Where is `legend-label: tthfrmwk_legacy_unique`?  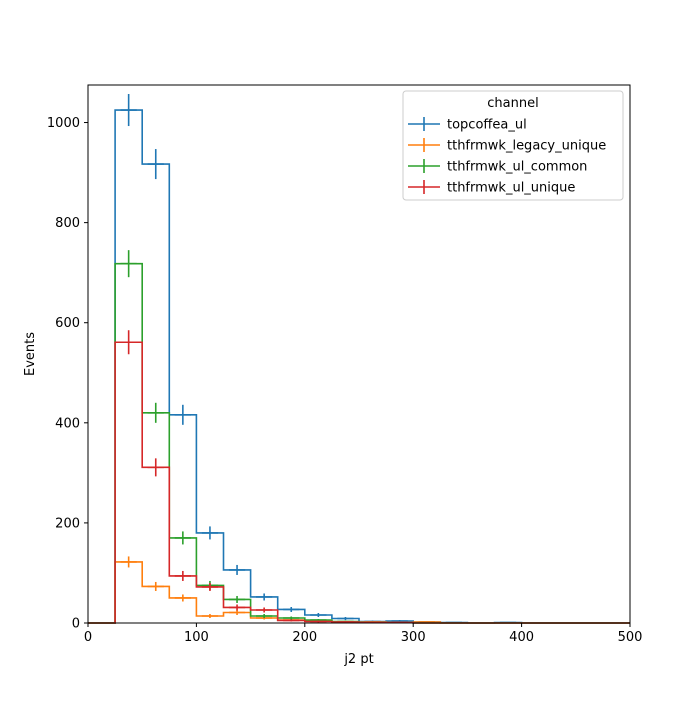
legend-label: tthfrmwk_legacy_unique is located at coordinates (526, 146).